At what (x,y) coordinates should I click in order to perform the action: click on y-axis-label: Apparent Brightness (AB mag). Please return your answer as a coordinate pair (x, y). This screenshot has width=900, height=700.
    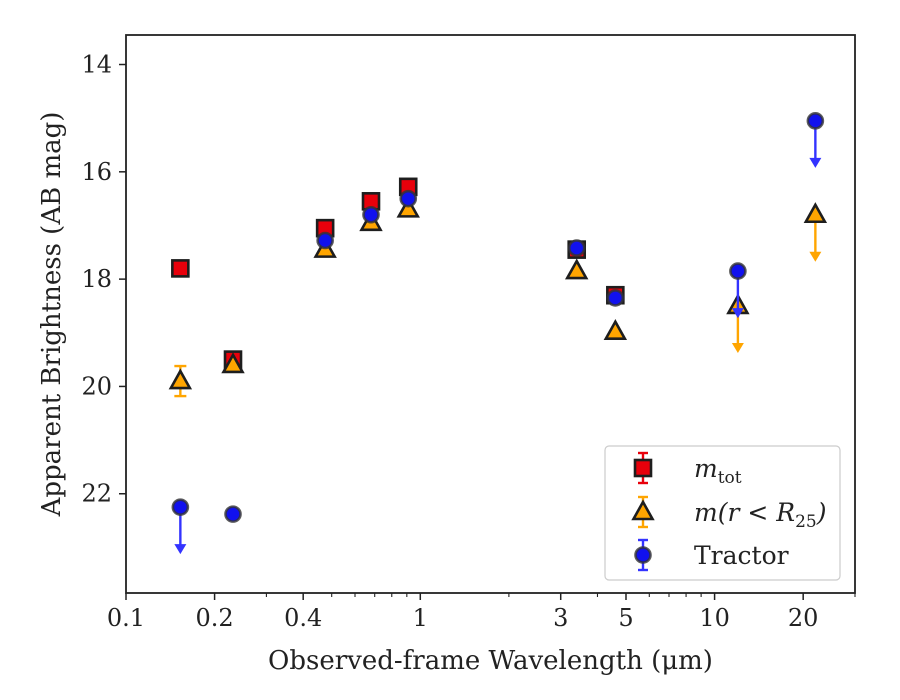
    Looking at the image, I should click on (52, 315).